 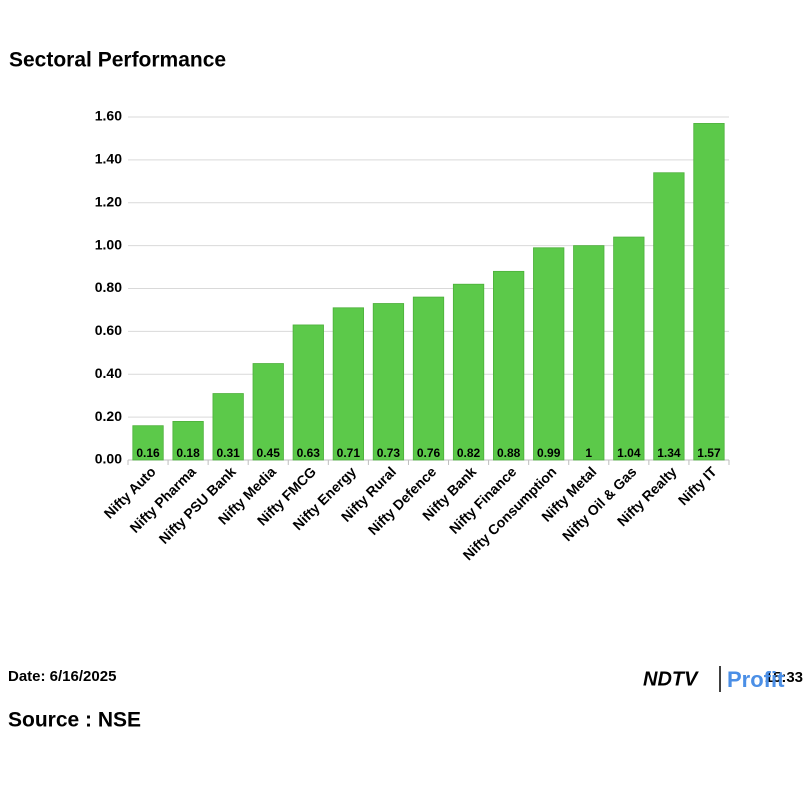 What do you see at coordinates (549, 453) in the screenshot?
I see `data-label: 0.99` at bounding box center [549, 453].